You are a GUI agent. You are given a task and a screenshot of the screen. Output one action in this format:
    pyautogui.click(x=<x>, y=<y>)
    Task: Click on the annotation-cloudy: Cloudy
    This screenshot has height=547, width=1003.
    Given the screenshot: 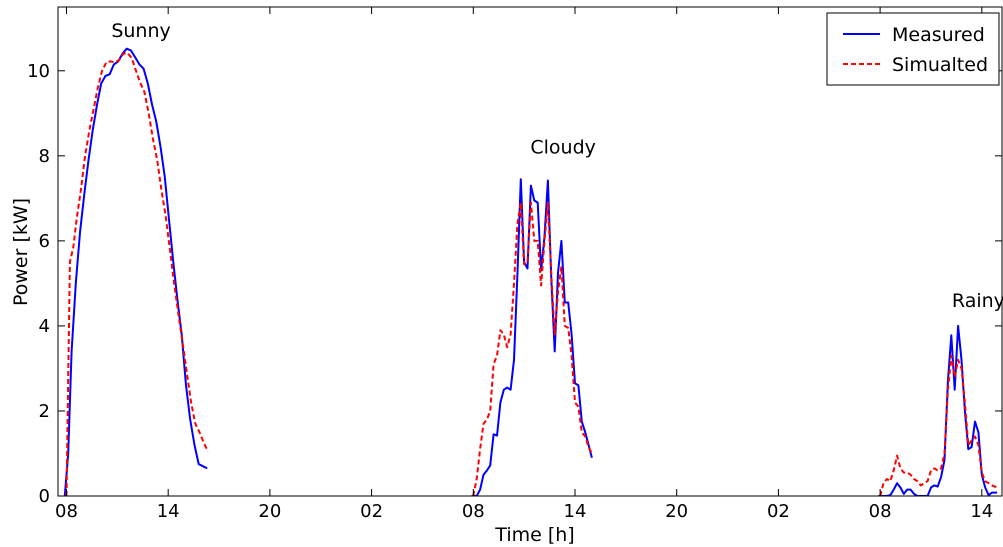 What is the action you would take?
    pyautogui.click(x=563, y=148)
    